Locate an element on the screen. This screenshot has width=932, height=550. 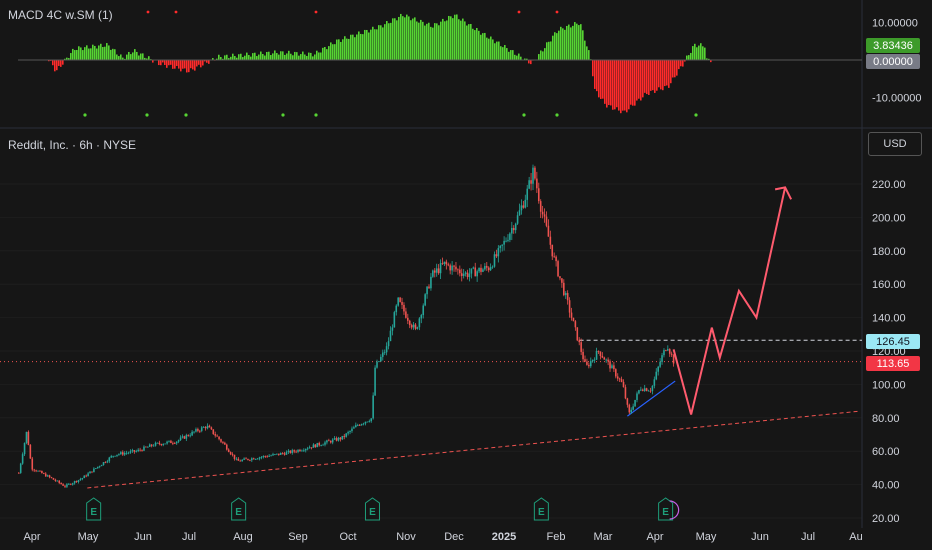
price-tick-label: 120.00 is located at coordinates (889, 352).